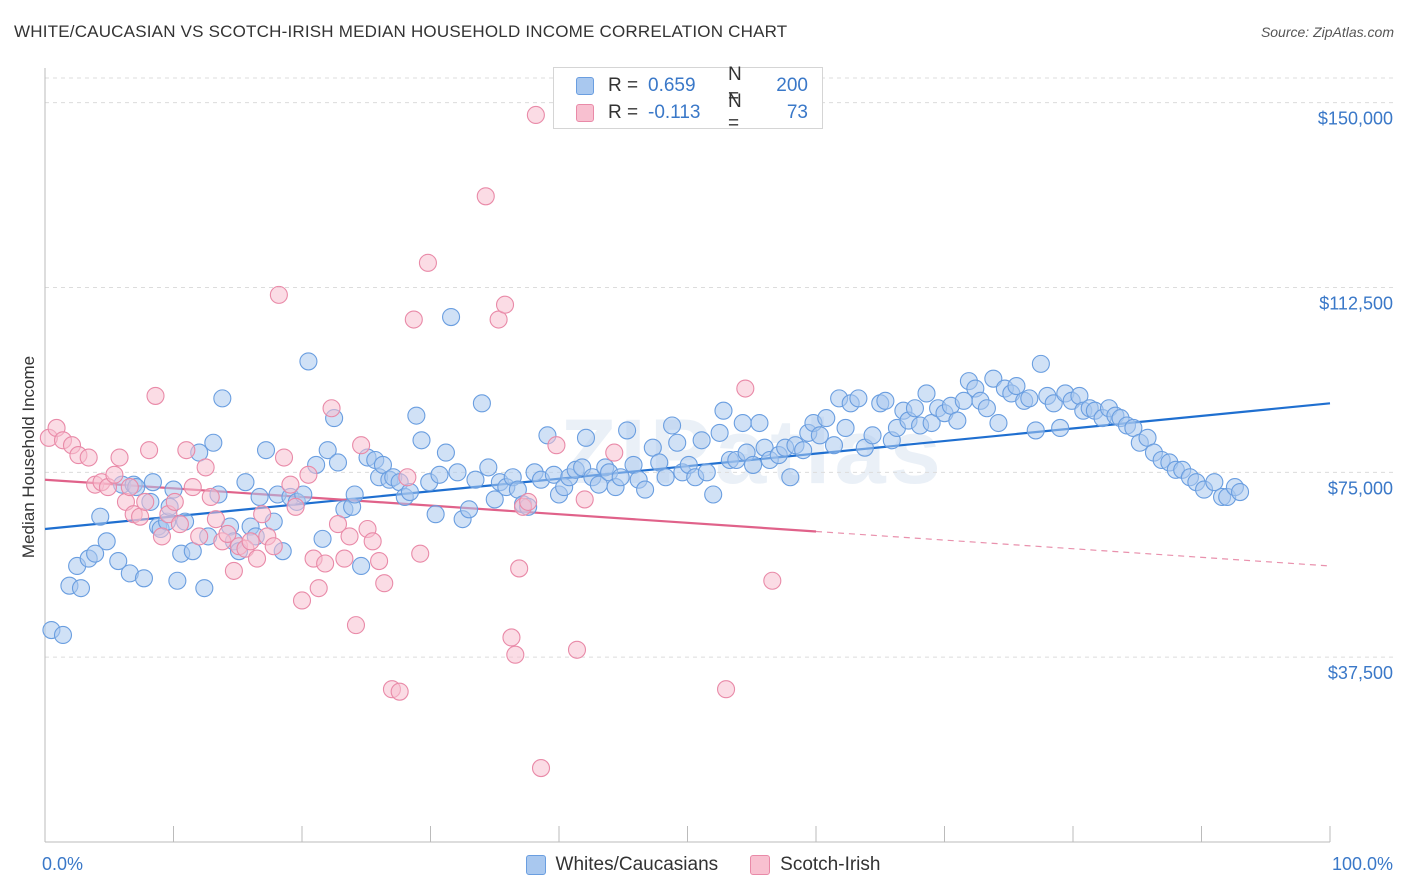  I want to click on legend-r-label: R =, so click(623, 85).